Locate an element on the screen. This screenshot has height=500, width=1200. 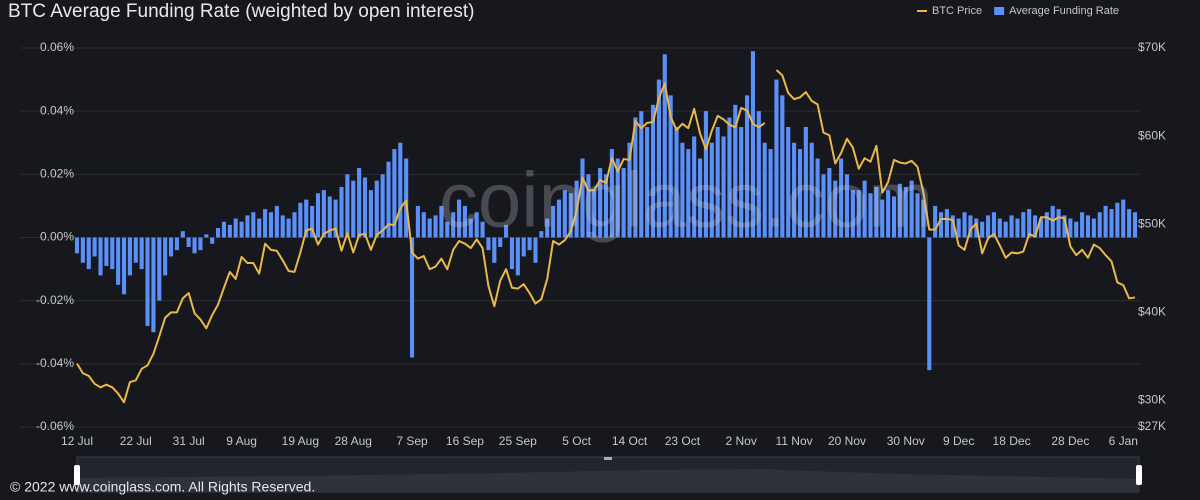
x-tick-label: 2 Nov is located at coordinates (741, 441).